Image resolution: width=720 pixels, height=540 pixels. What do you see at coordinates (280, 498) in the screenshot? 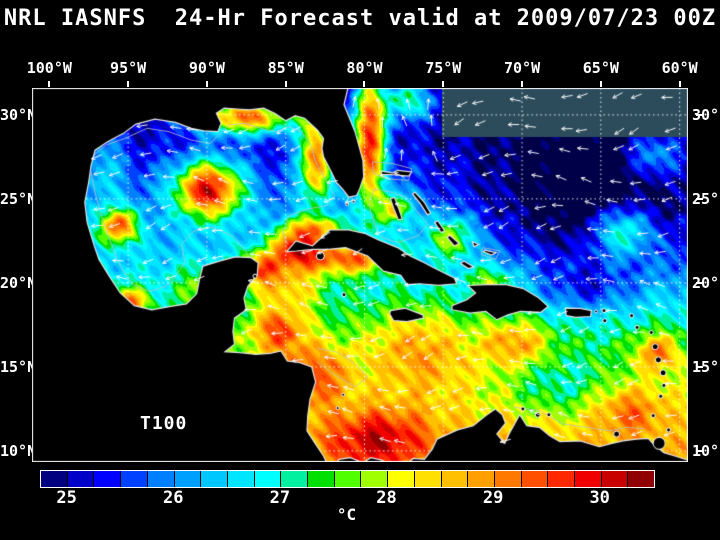
I see `colorbar-tick-label: 27` at bounding box center [280, 498].